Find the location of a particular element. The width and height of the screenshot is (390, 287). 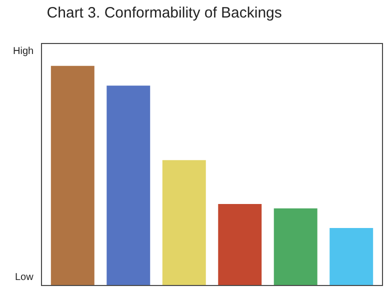

annotation: Low is located at coordinates (24, 277).